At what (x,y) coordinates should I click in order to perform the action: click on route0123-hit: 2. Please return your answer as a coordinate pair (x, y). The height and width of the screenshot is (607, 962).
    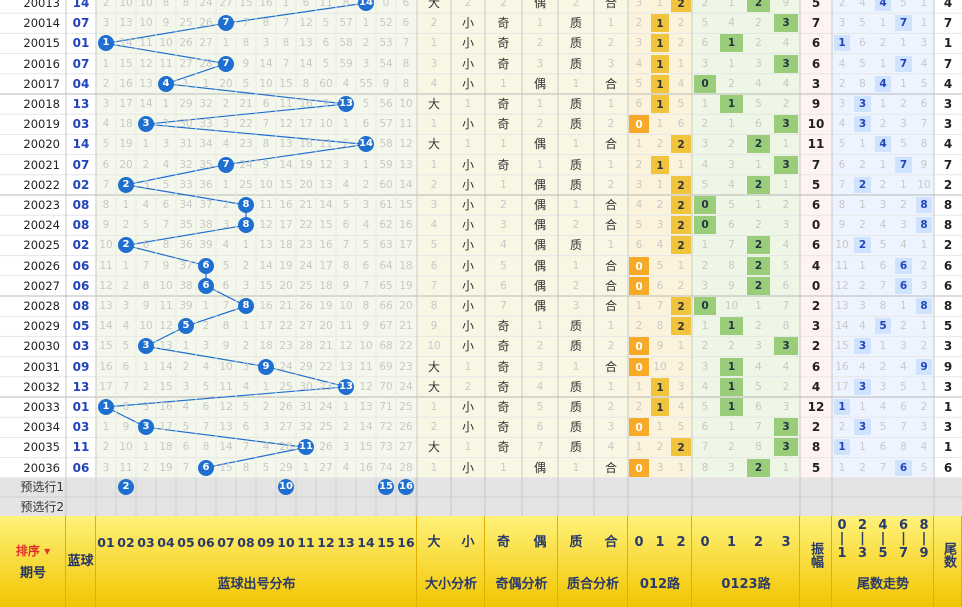
    Looking at the image, I should click on (758, 285).